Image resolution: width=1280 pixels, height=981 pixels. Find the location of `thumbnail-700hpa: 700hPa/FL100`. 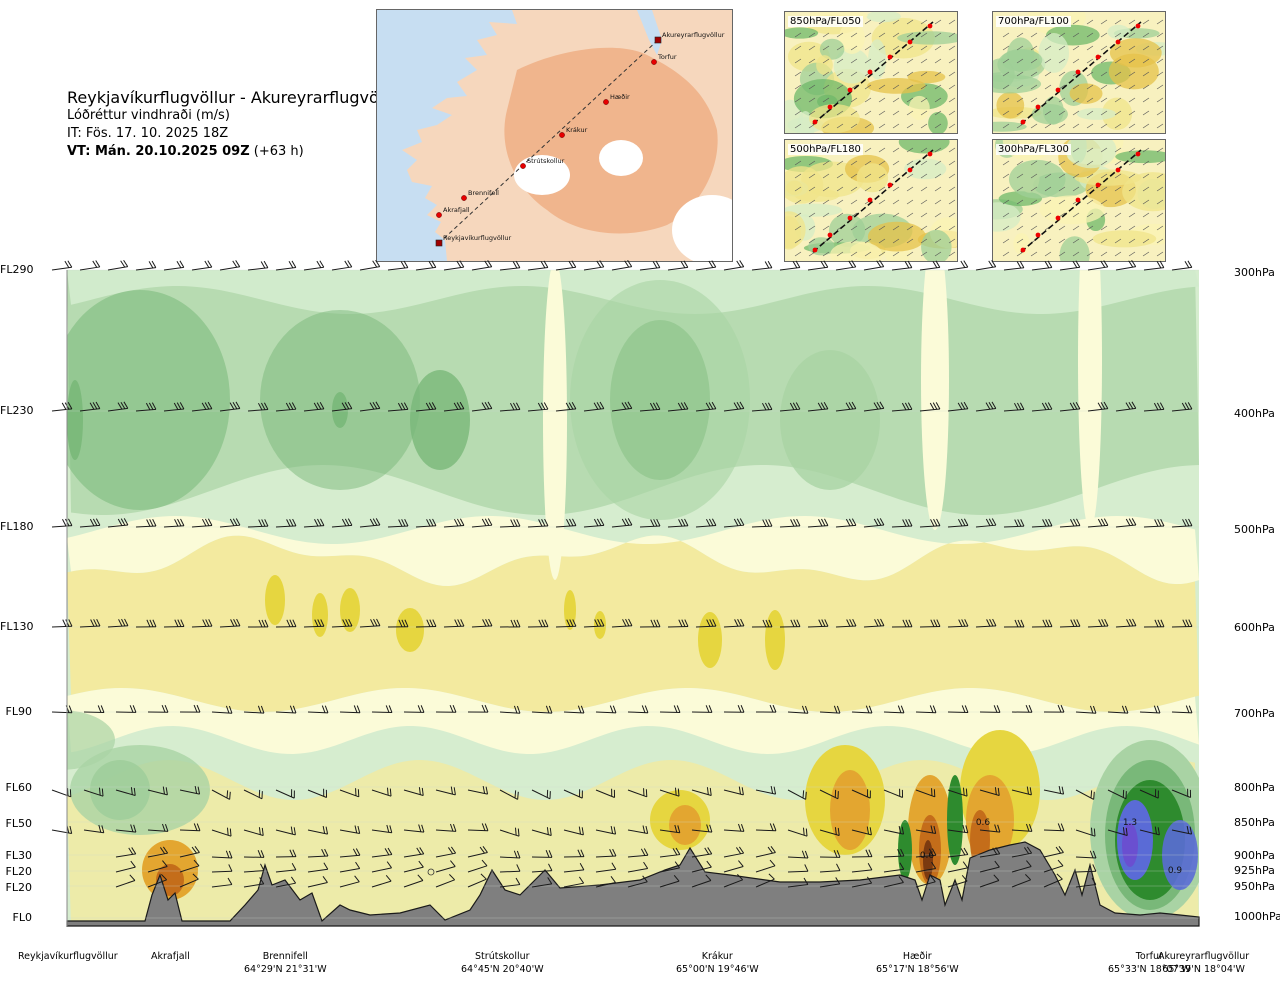

thumbnail-700hpa: 700hPa/FL100 is located at coordinates (1079, 72).